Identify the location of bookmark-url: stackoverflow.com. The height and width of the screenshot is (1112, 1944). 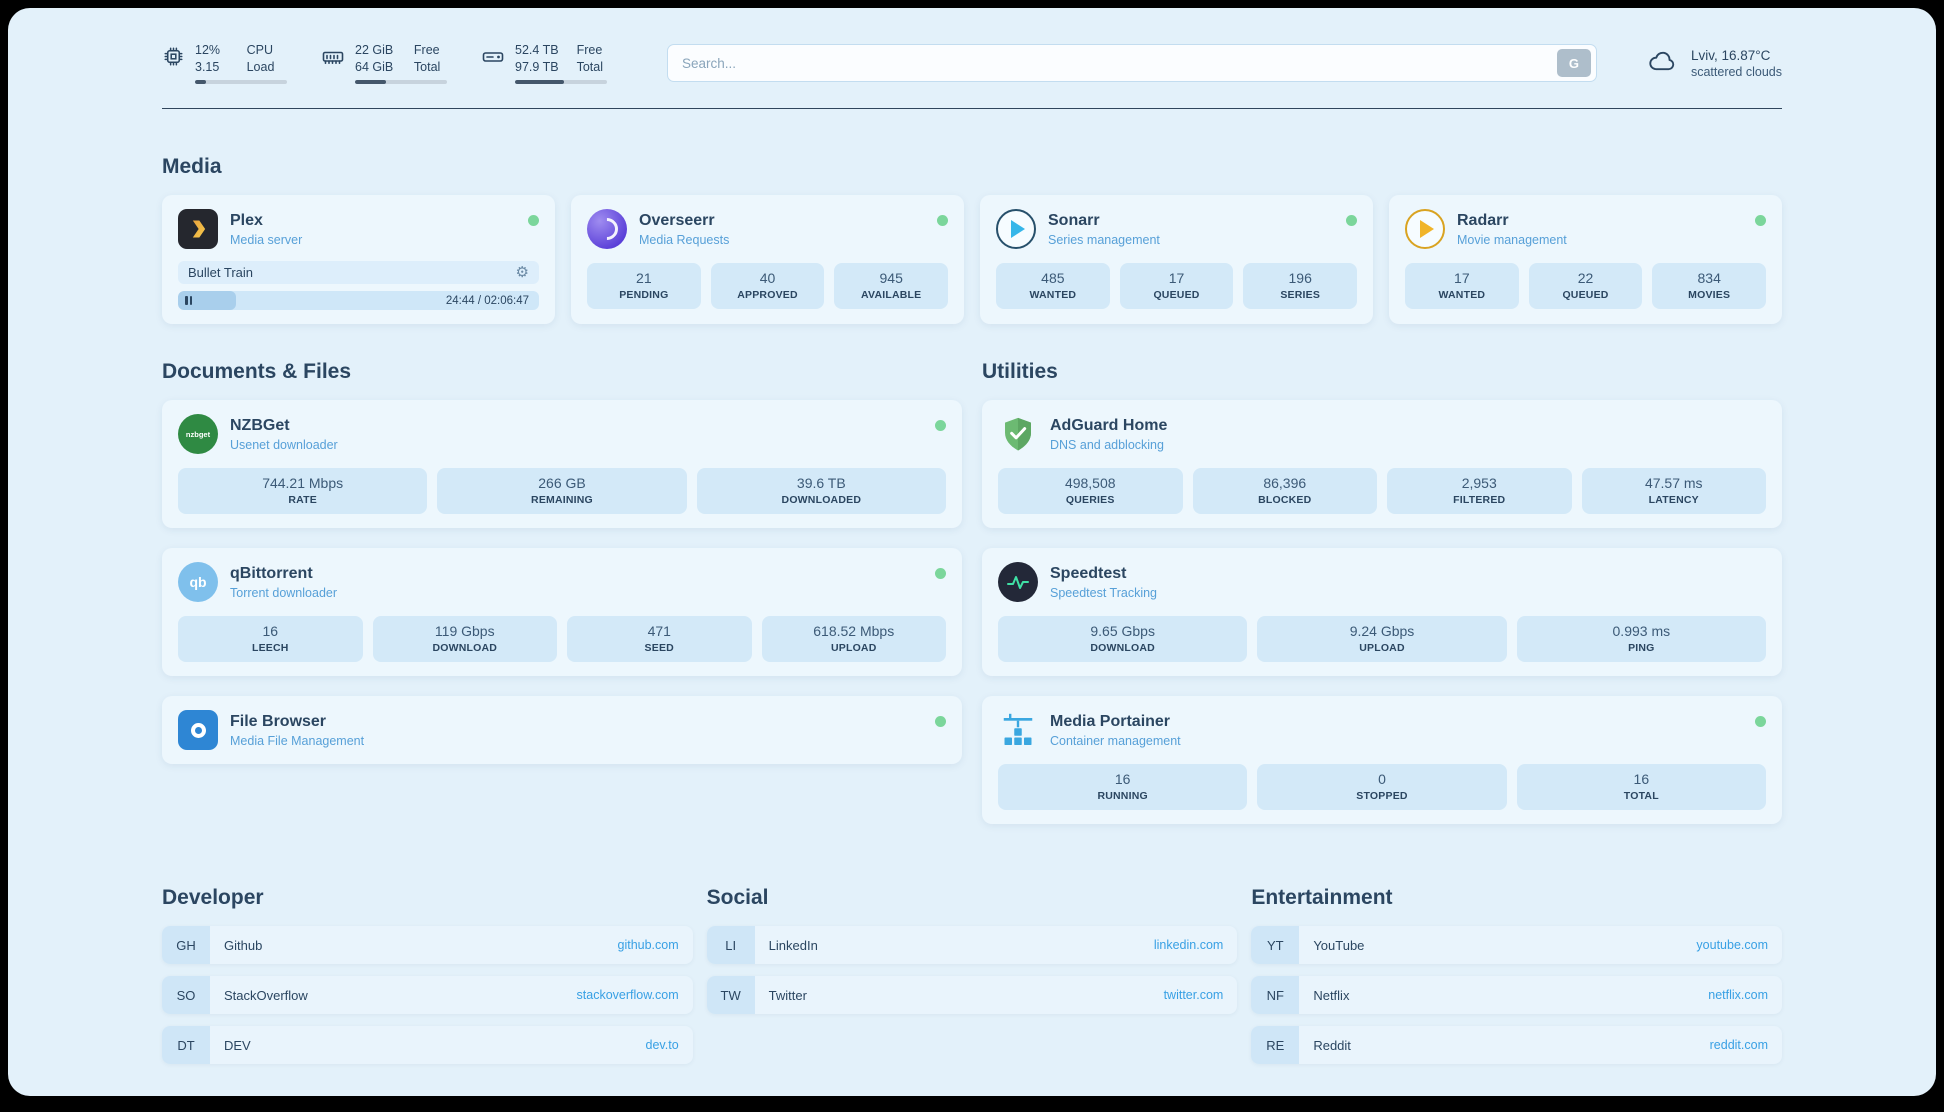
(627, 995).